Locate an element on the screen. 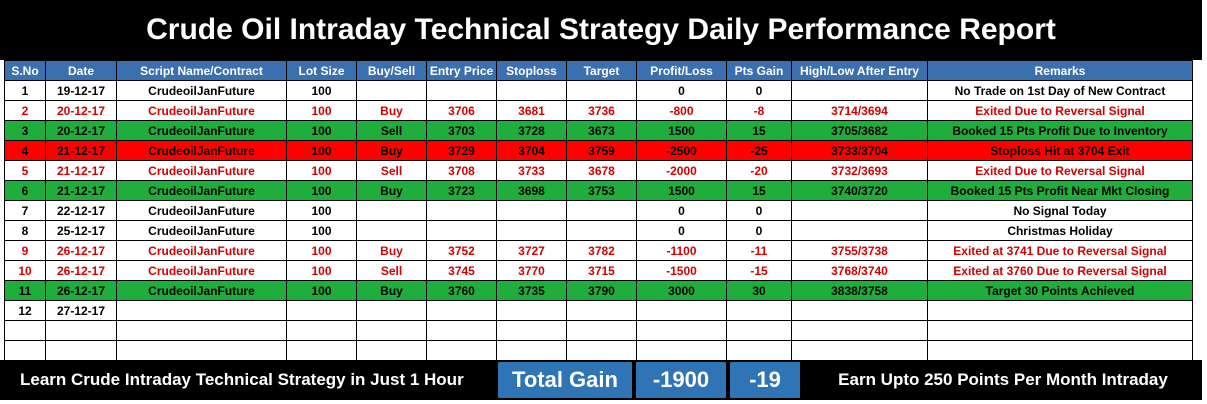  table-cell: Exited at 3741 Due to Reversal Signal is located at coordinates (1060, 250).